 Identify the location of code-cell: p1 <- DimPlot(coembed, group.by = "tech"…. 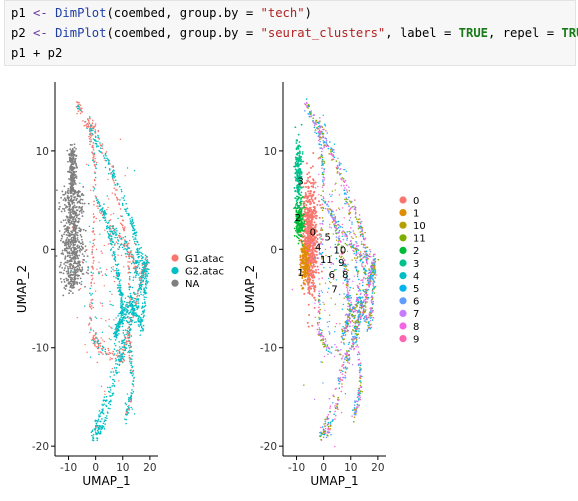
(291, 33).